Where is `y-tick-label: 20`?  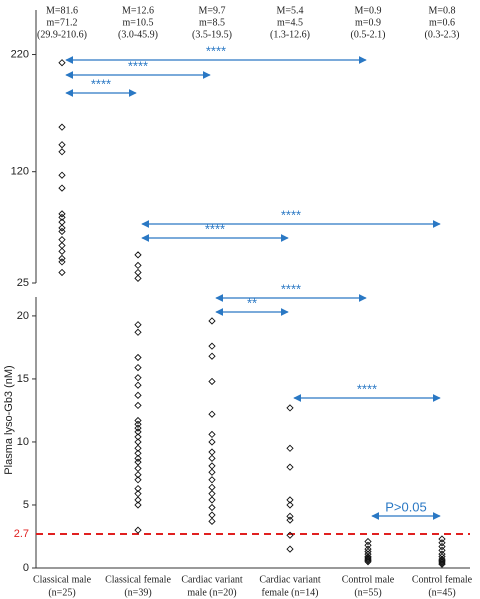 y-tick-label: 20 is located at coordinates (23, 316).